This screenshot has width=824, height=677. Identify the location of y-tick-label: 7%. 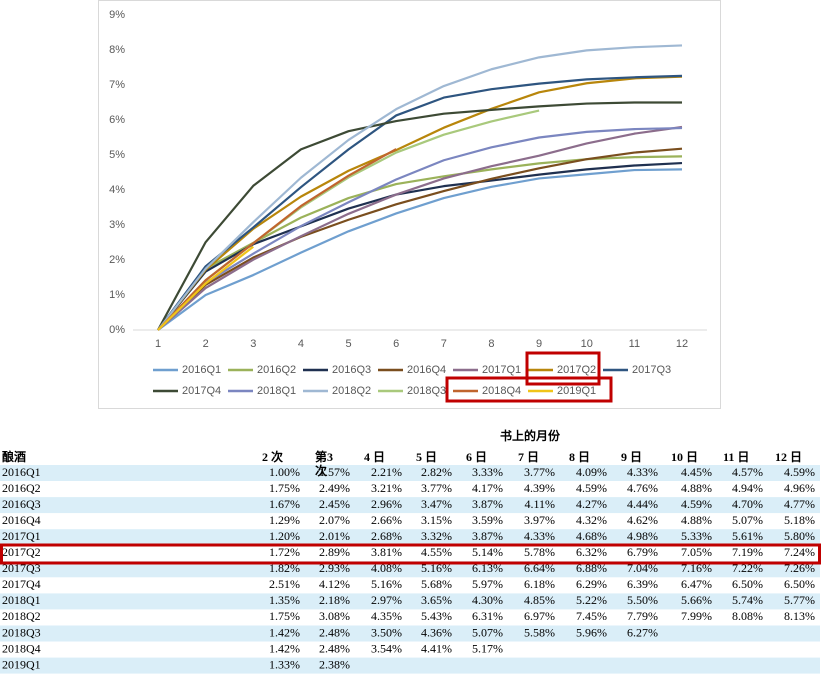
(117, 85).